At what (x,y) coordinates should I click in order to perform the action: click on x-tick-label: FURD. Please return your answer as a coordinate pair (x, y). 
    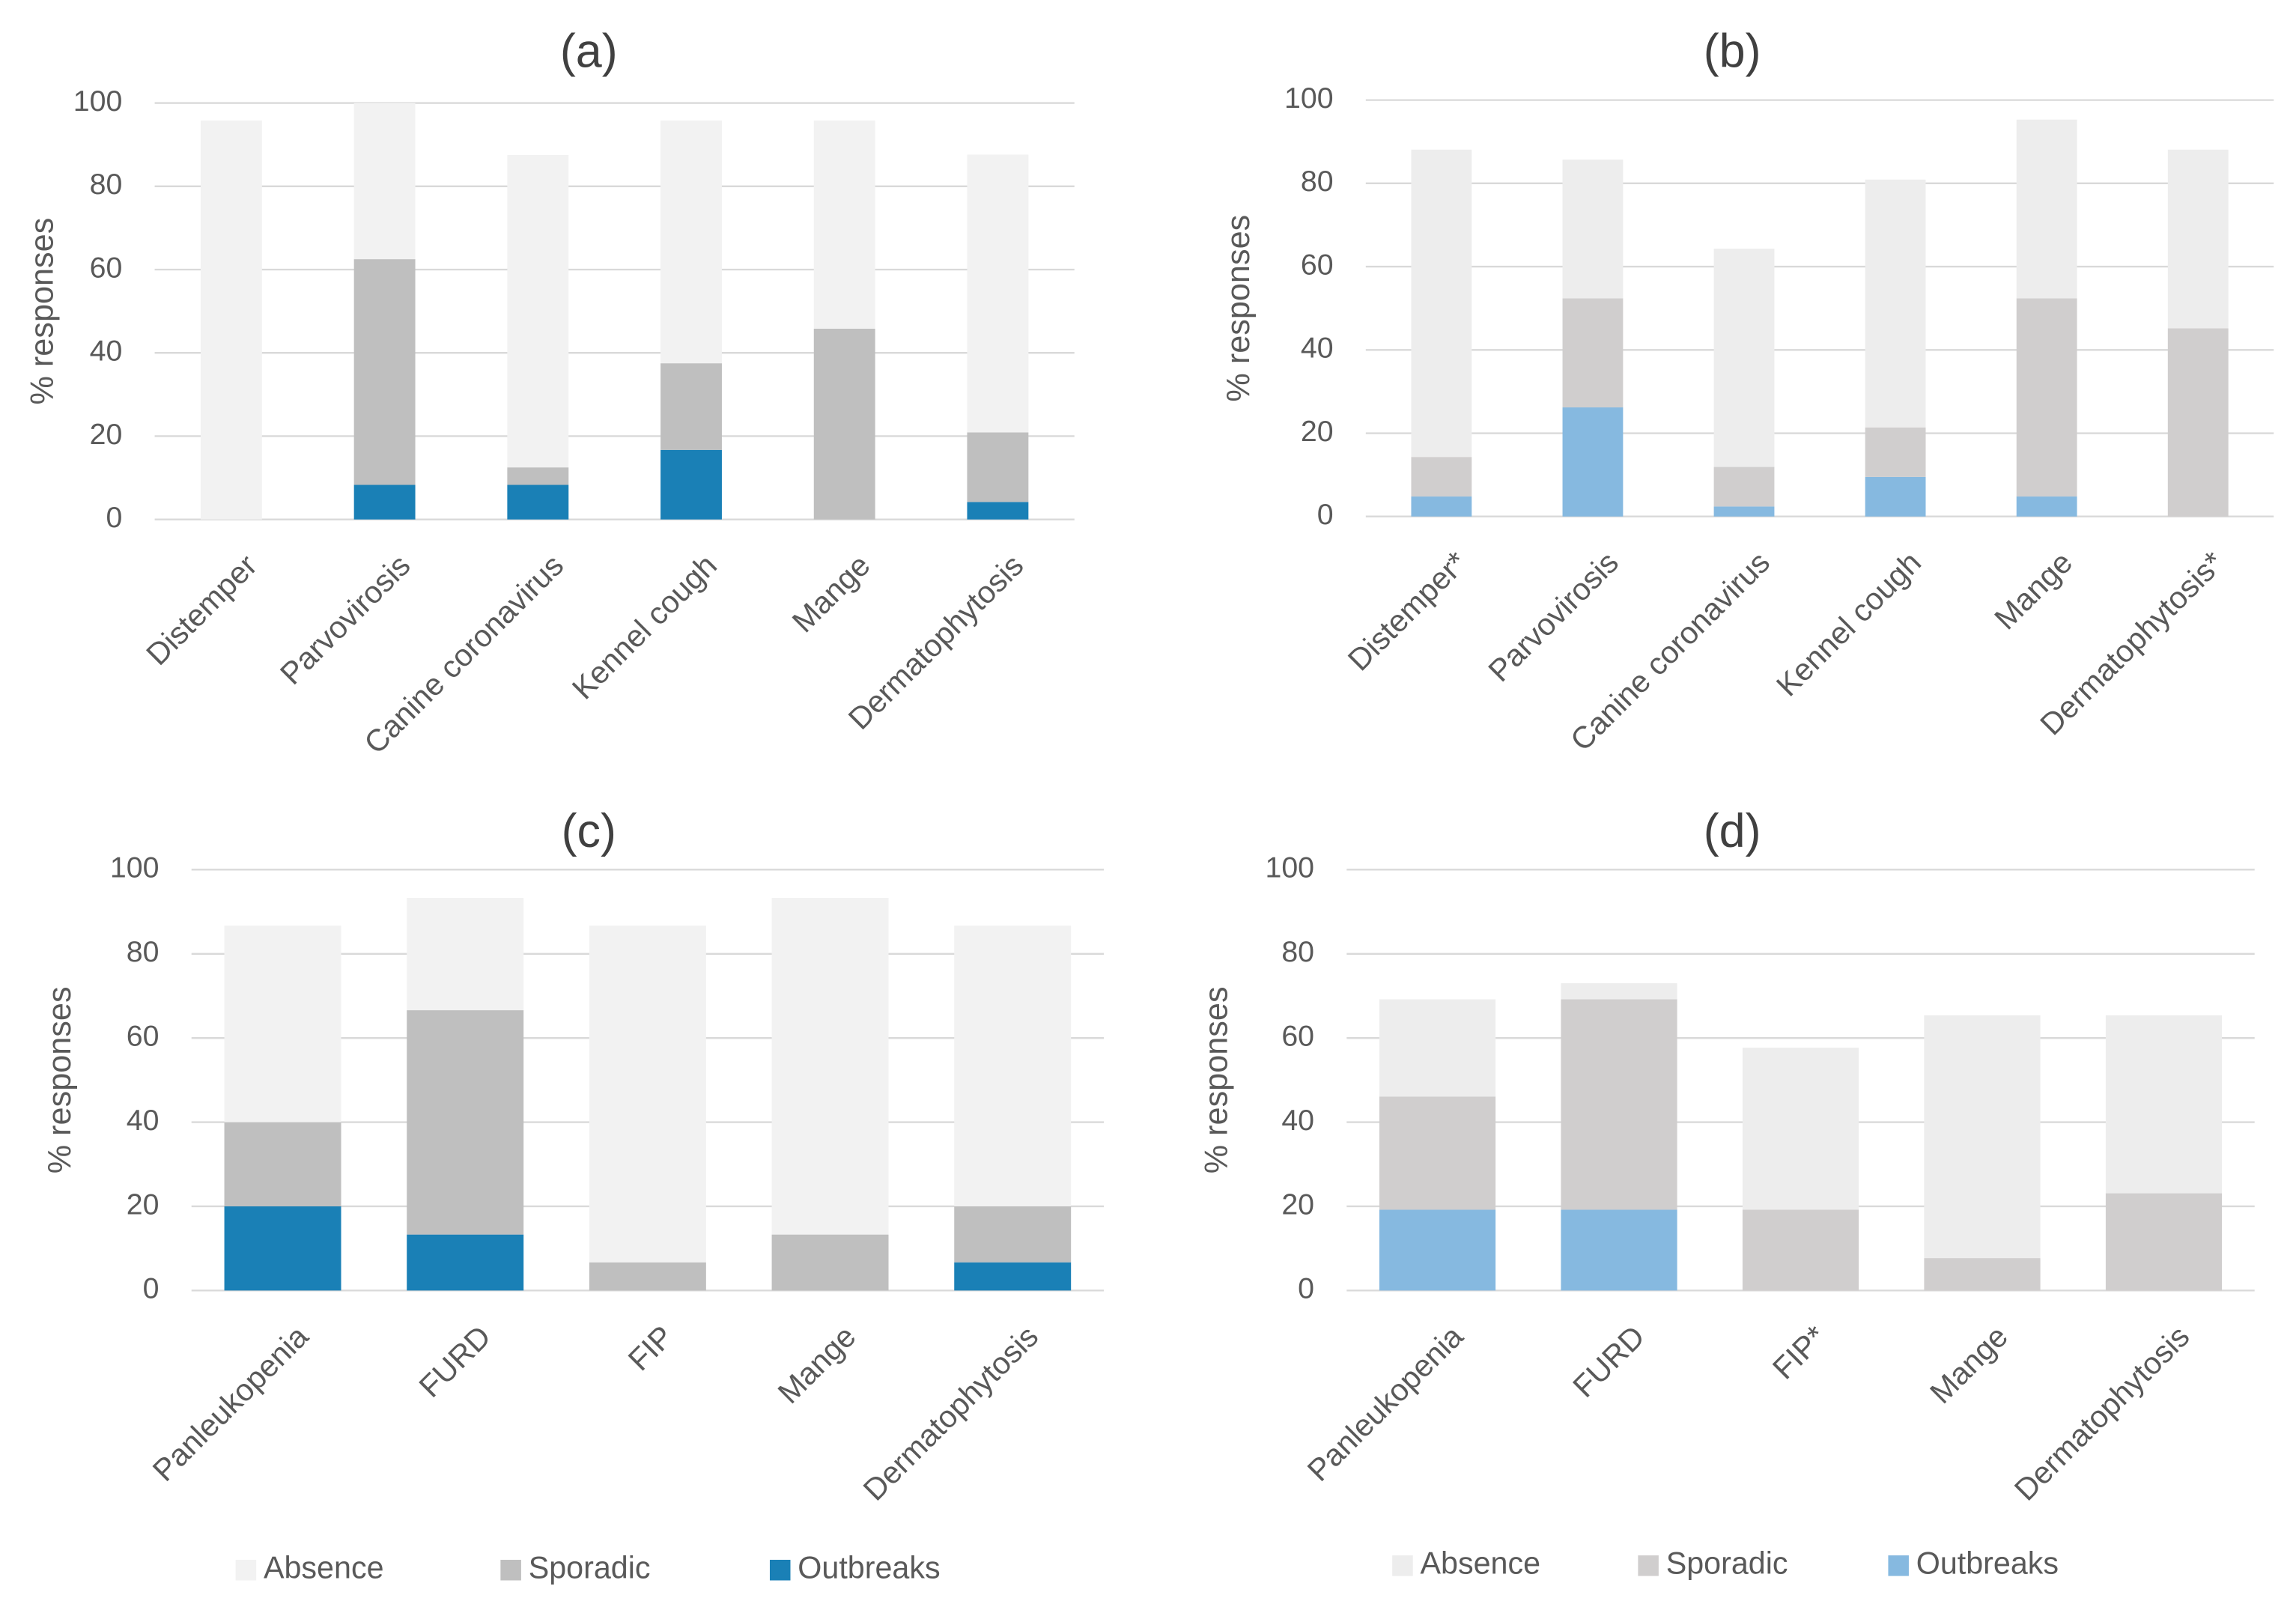
    Looking at the image, I should click on (455, 1361).